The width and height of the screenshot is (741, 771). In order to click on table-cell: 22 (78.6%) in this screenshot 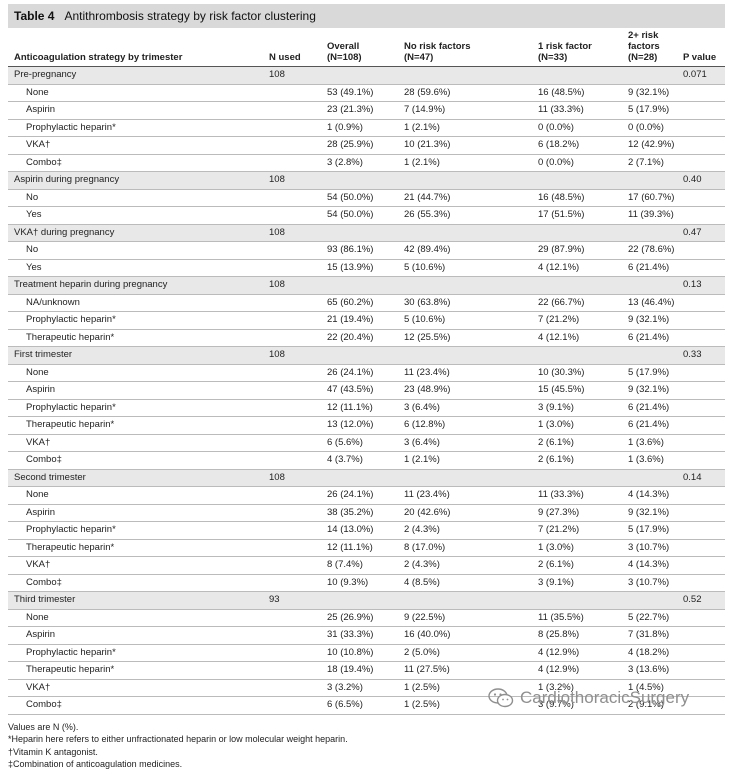, I will do `click(651, 249)`.